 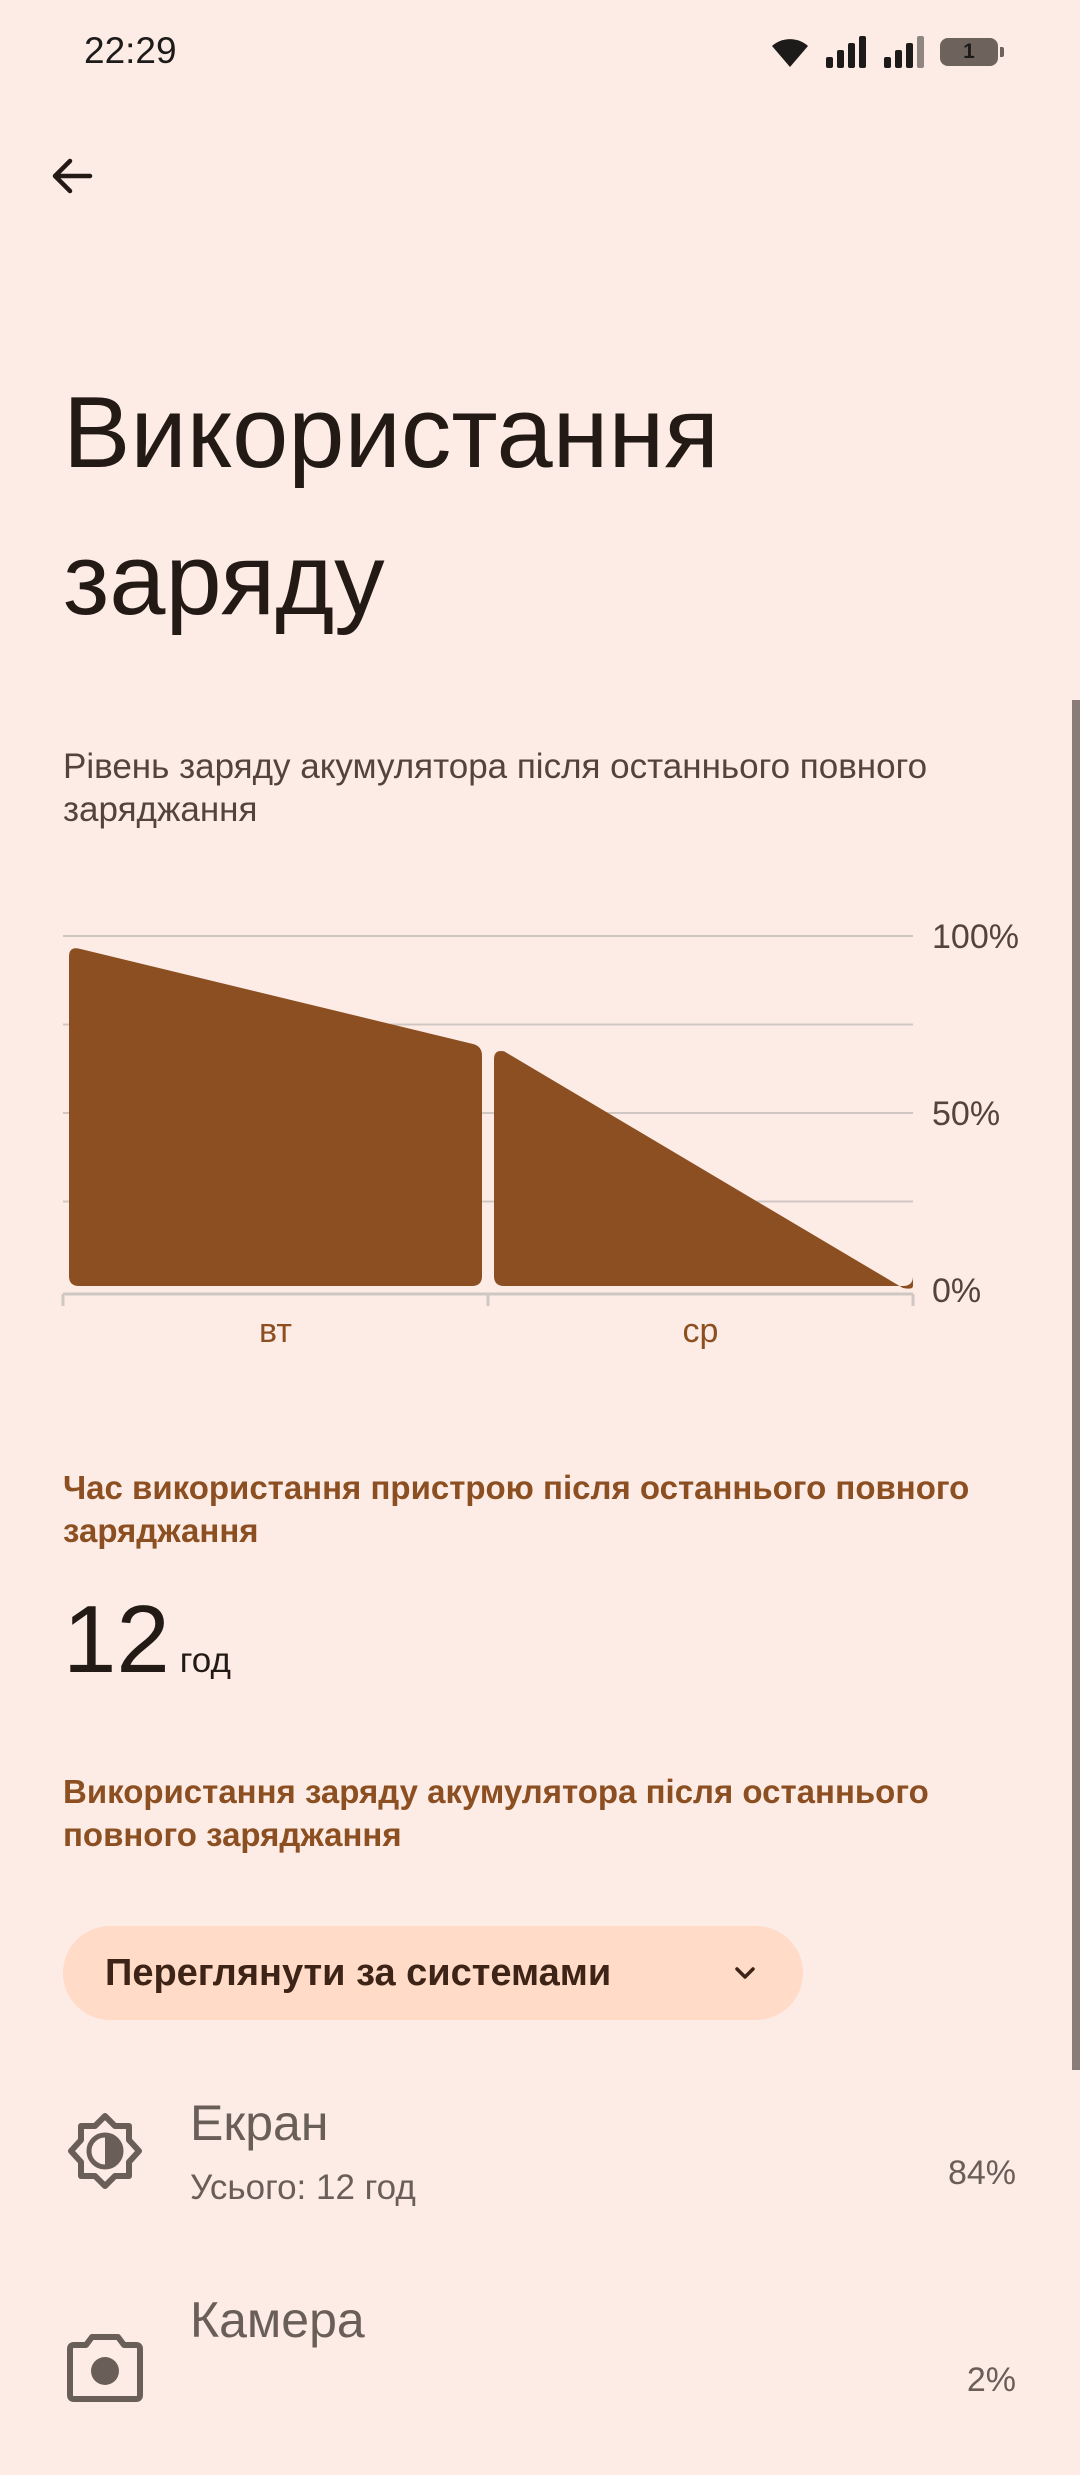 What do you see at coordinates (745, 1973) in the screenshot?
I see `chevron-down-icon` at bounding box center [745, 1973].